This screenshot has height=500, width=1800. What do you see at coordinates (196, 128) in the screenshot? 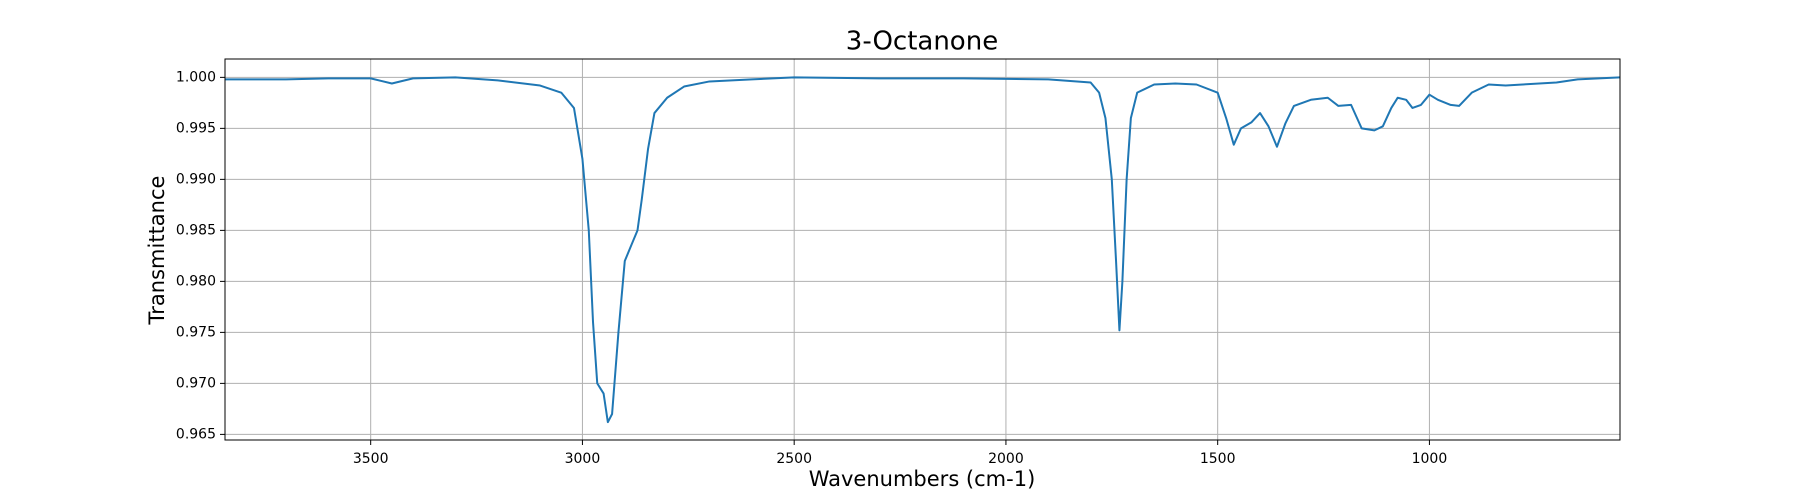
I see `y-tick-label: 0.995` at bounding box center [196, 128].